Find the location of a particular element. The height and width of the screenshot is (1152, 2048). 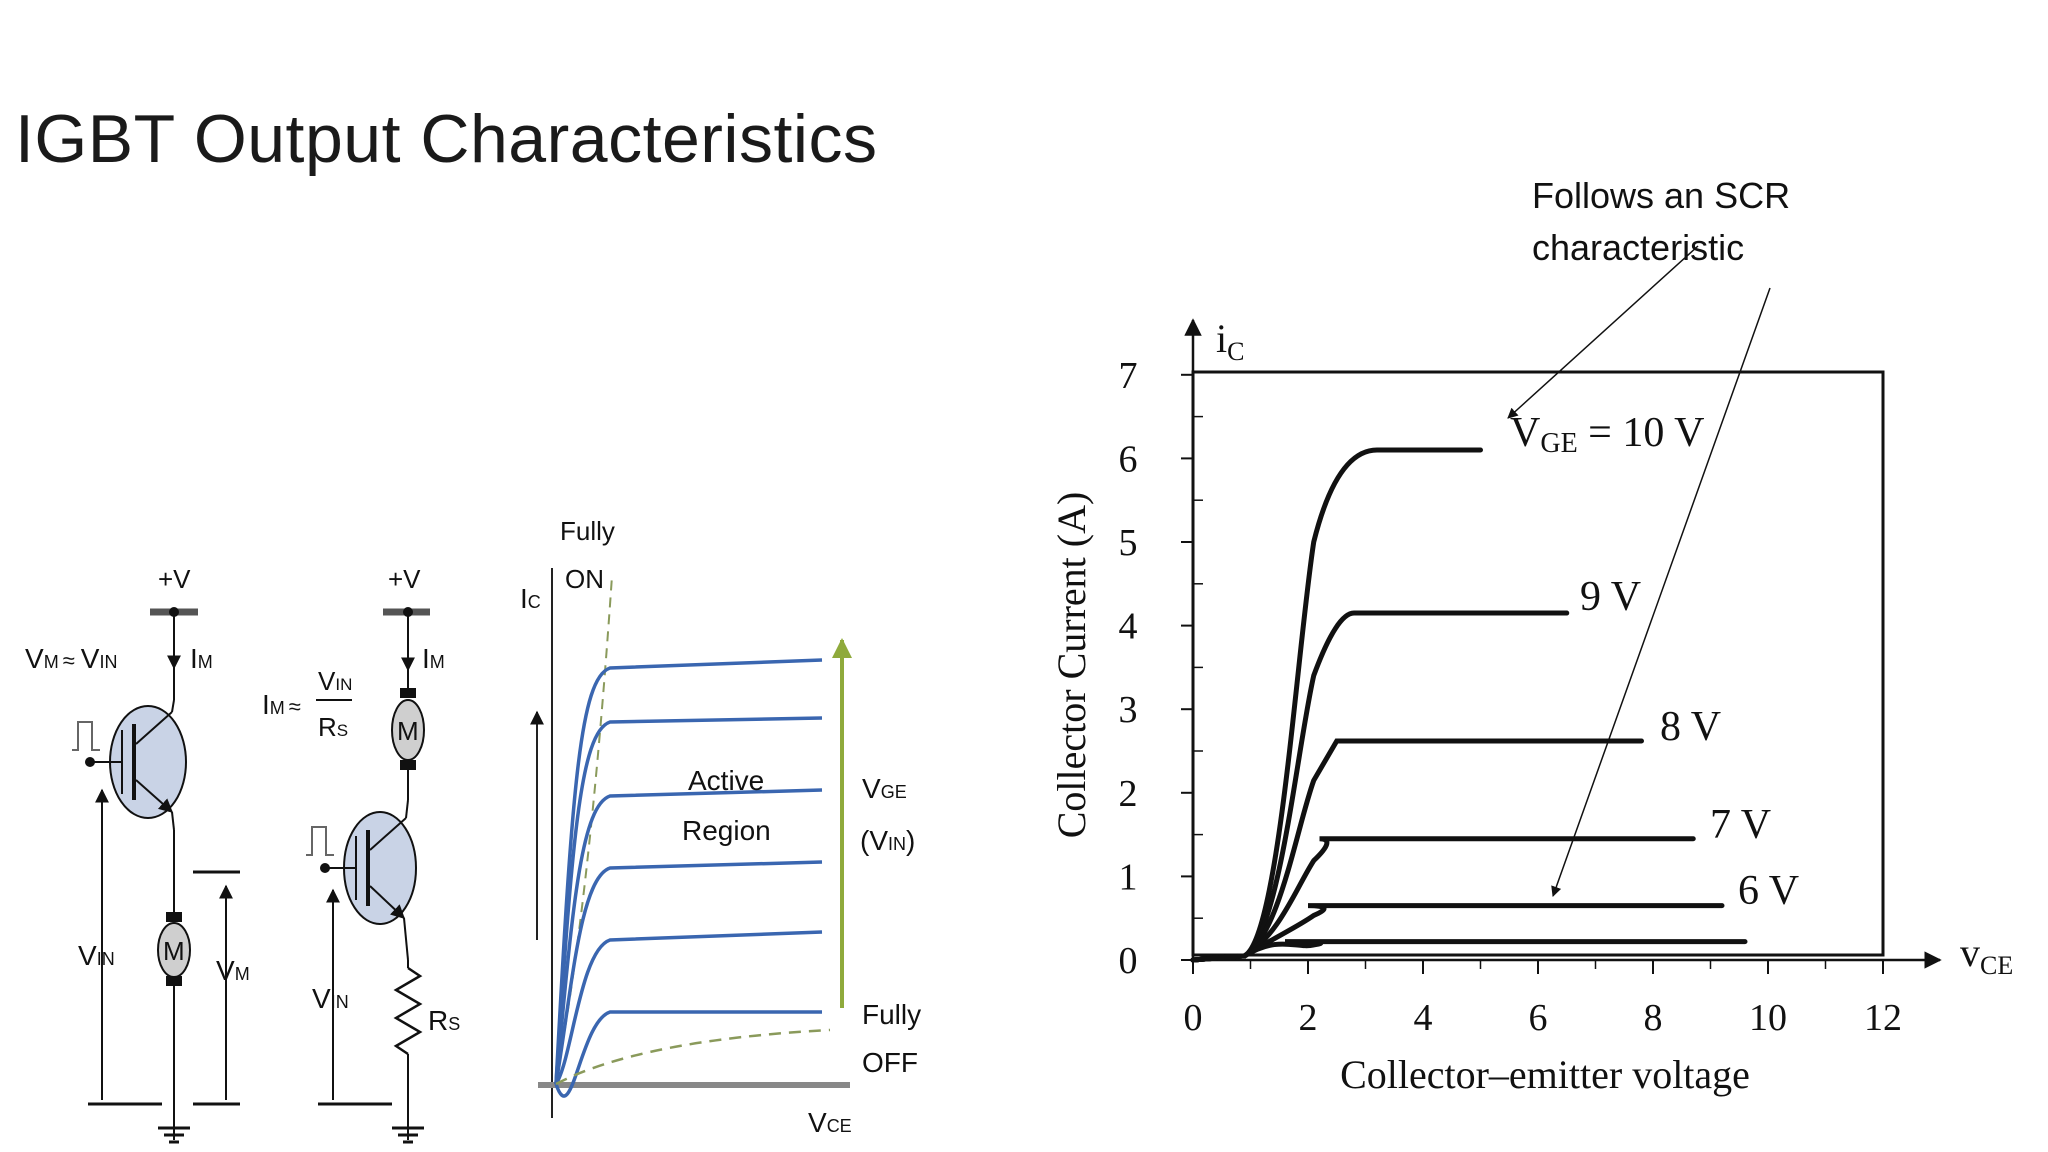

scr-annotation-line-2: characteristic is located at coordinates (1638, 247).